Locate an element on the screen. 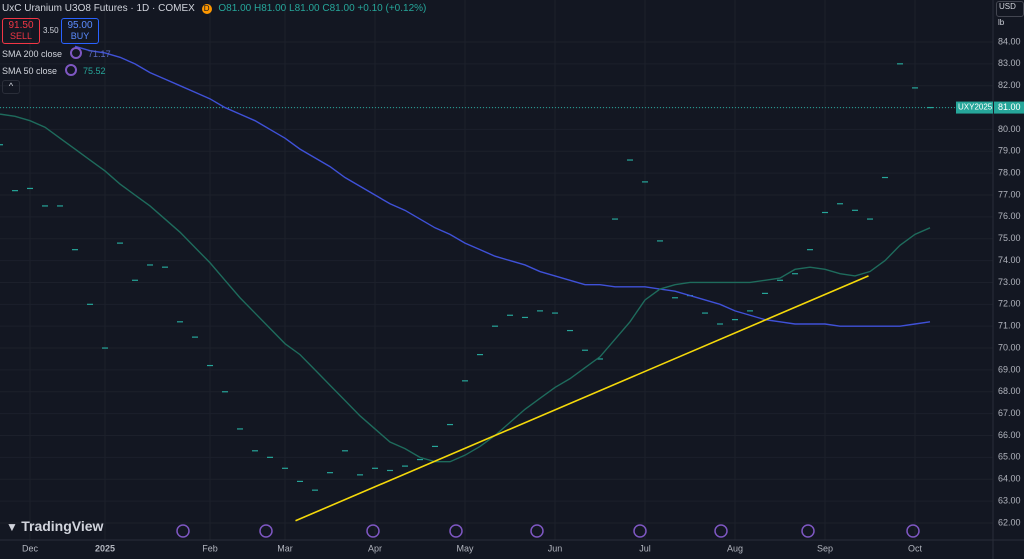 This screenshot has width=1024, height=559. price-tag-value: 81.00 is located at coordinates (1009, 107).